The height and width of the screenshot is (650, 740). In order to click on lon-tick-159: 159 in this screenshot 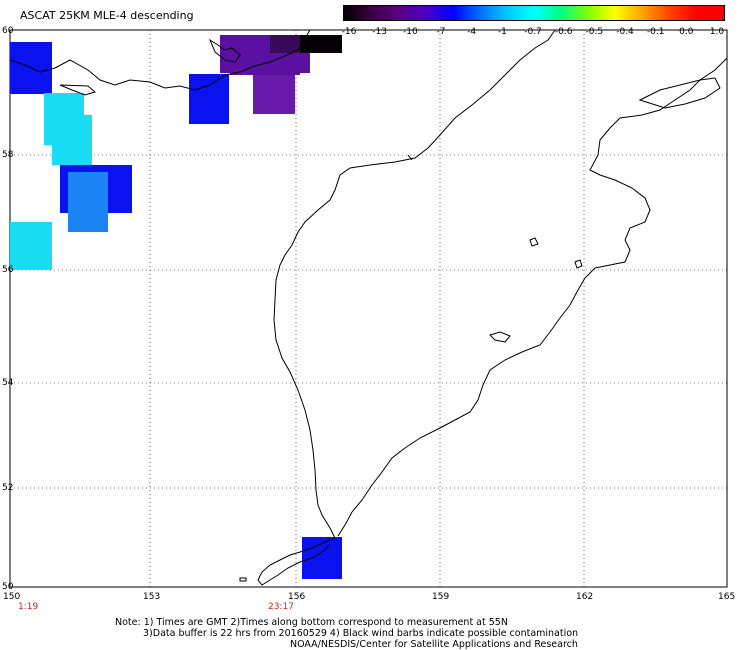, I will do `click(441, 597)`.